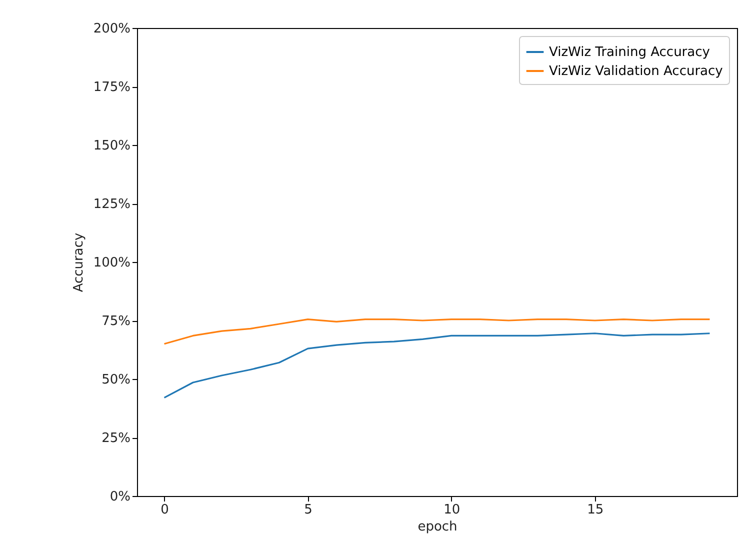 This screenshot has height=544, width=746. Describe the element at coordinates (595, 510) in the screenshot. I see `x-tick-label: 15` at that location.